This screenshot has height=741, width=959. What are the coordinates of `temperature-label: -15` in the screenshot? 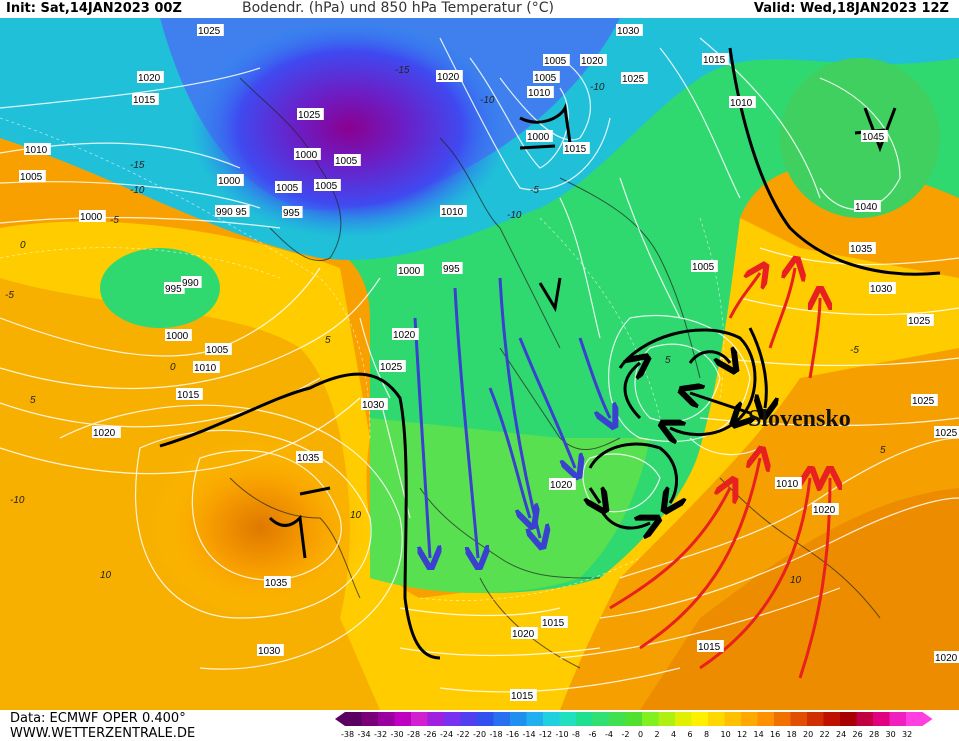 It's located at (137, 165).